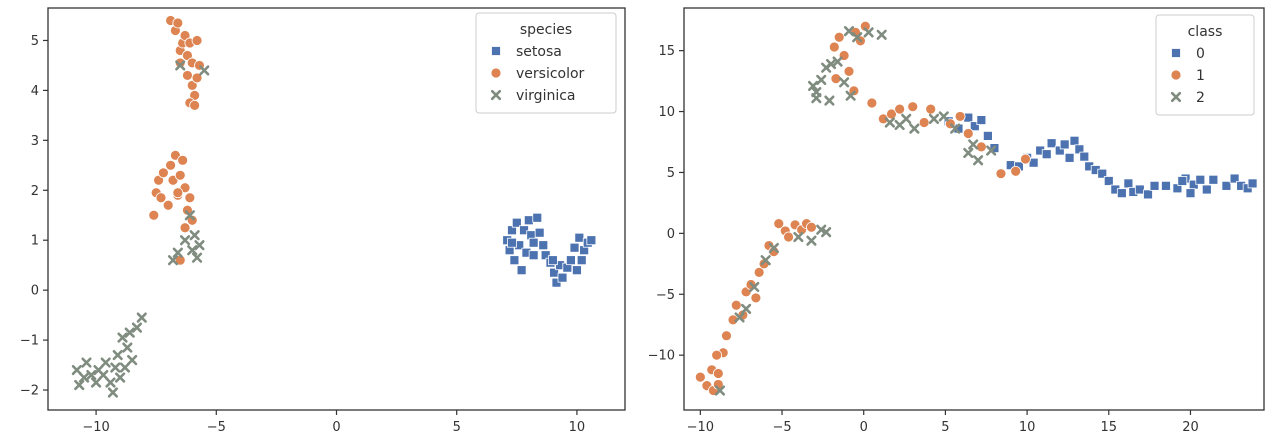  I want to click on y-tick-label: −2, so click(29, 391).